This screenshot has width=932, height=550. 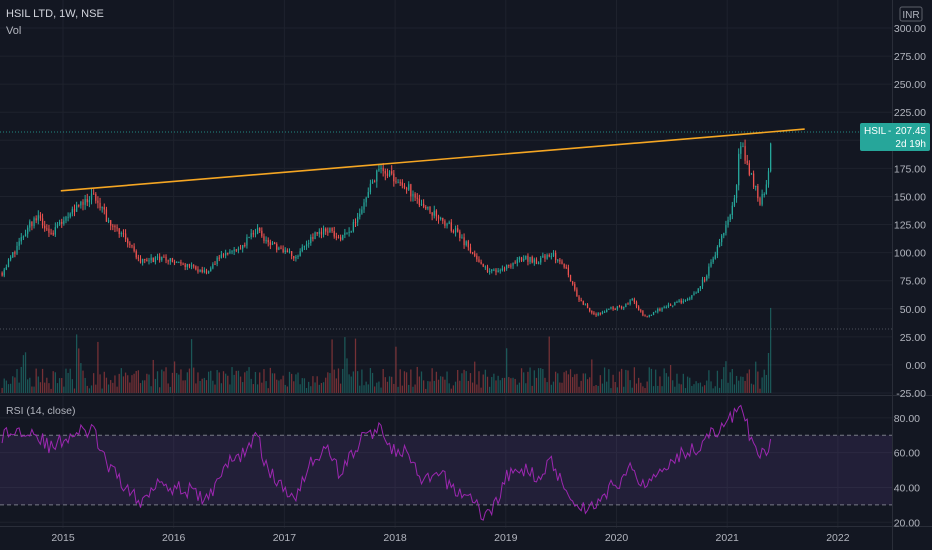 What do you see at coordinates (916, 366) in the screenshot?
I see `price-tick-label: 0.00` at bounding box center [916, 366].